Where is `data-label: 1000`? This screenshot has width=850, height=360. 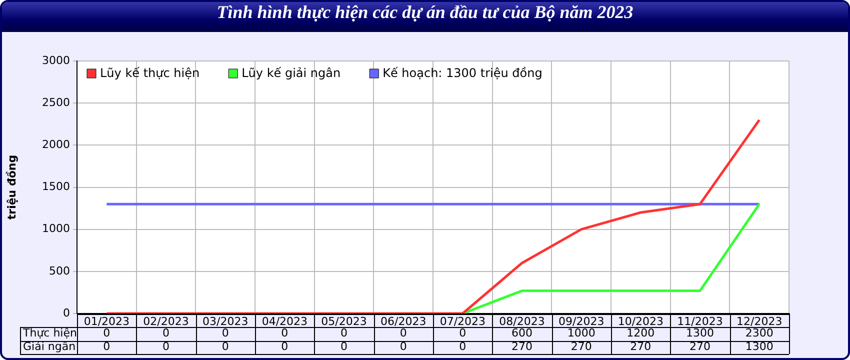 data-label: 1000 is located at coordinates (581, 333).